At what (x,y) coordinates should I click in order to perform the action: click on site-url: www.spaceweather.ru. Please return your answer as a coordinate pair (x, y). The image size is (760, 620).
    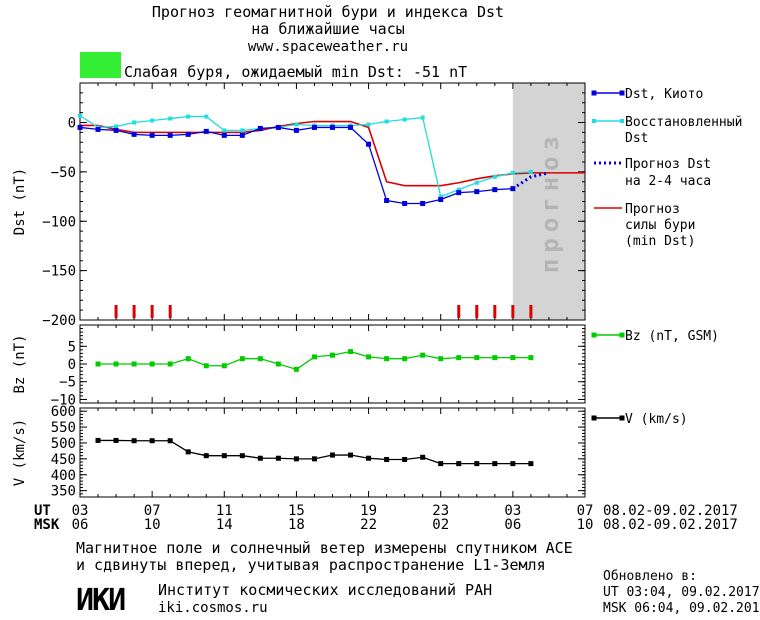
    Looking at the image, I should click on (328, 47).